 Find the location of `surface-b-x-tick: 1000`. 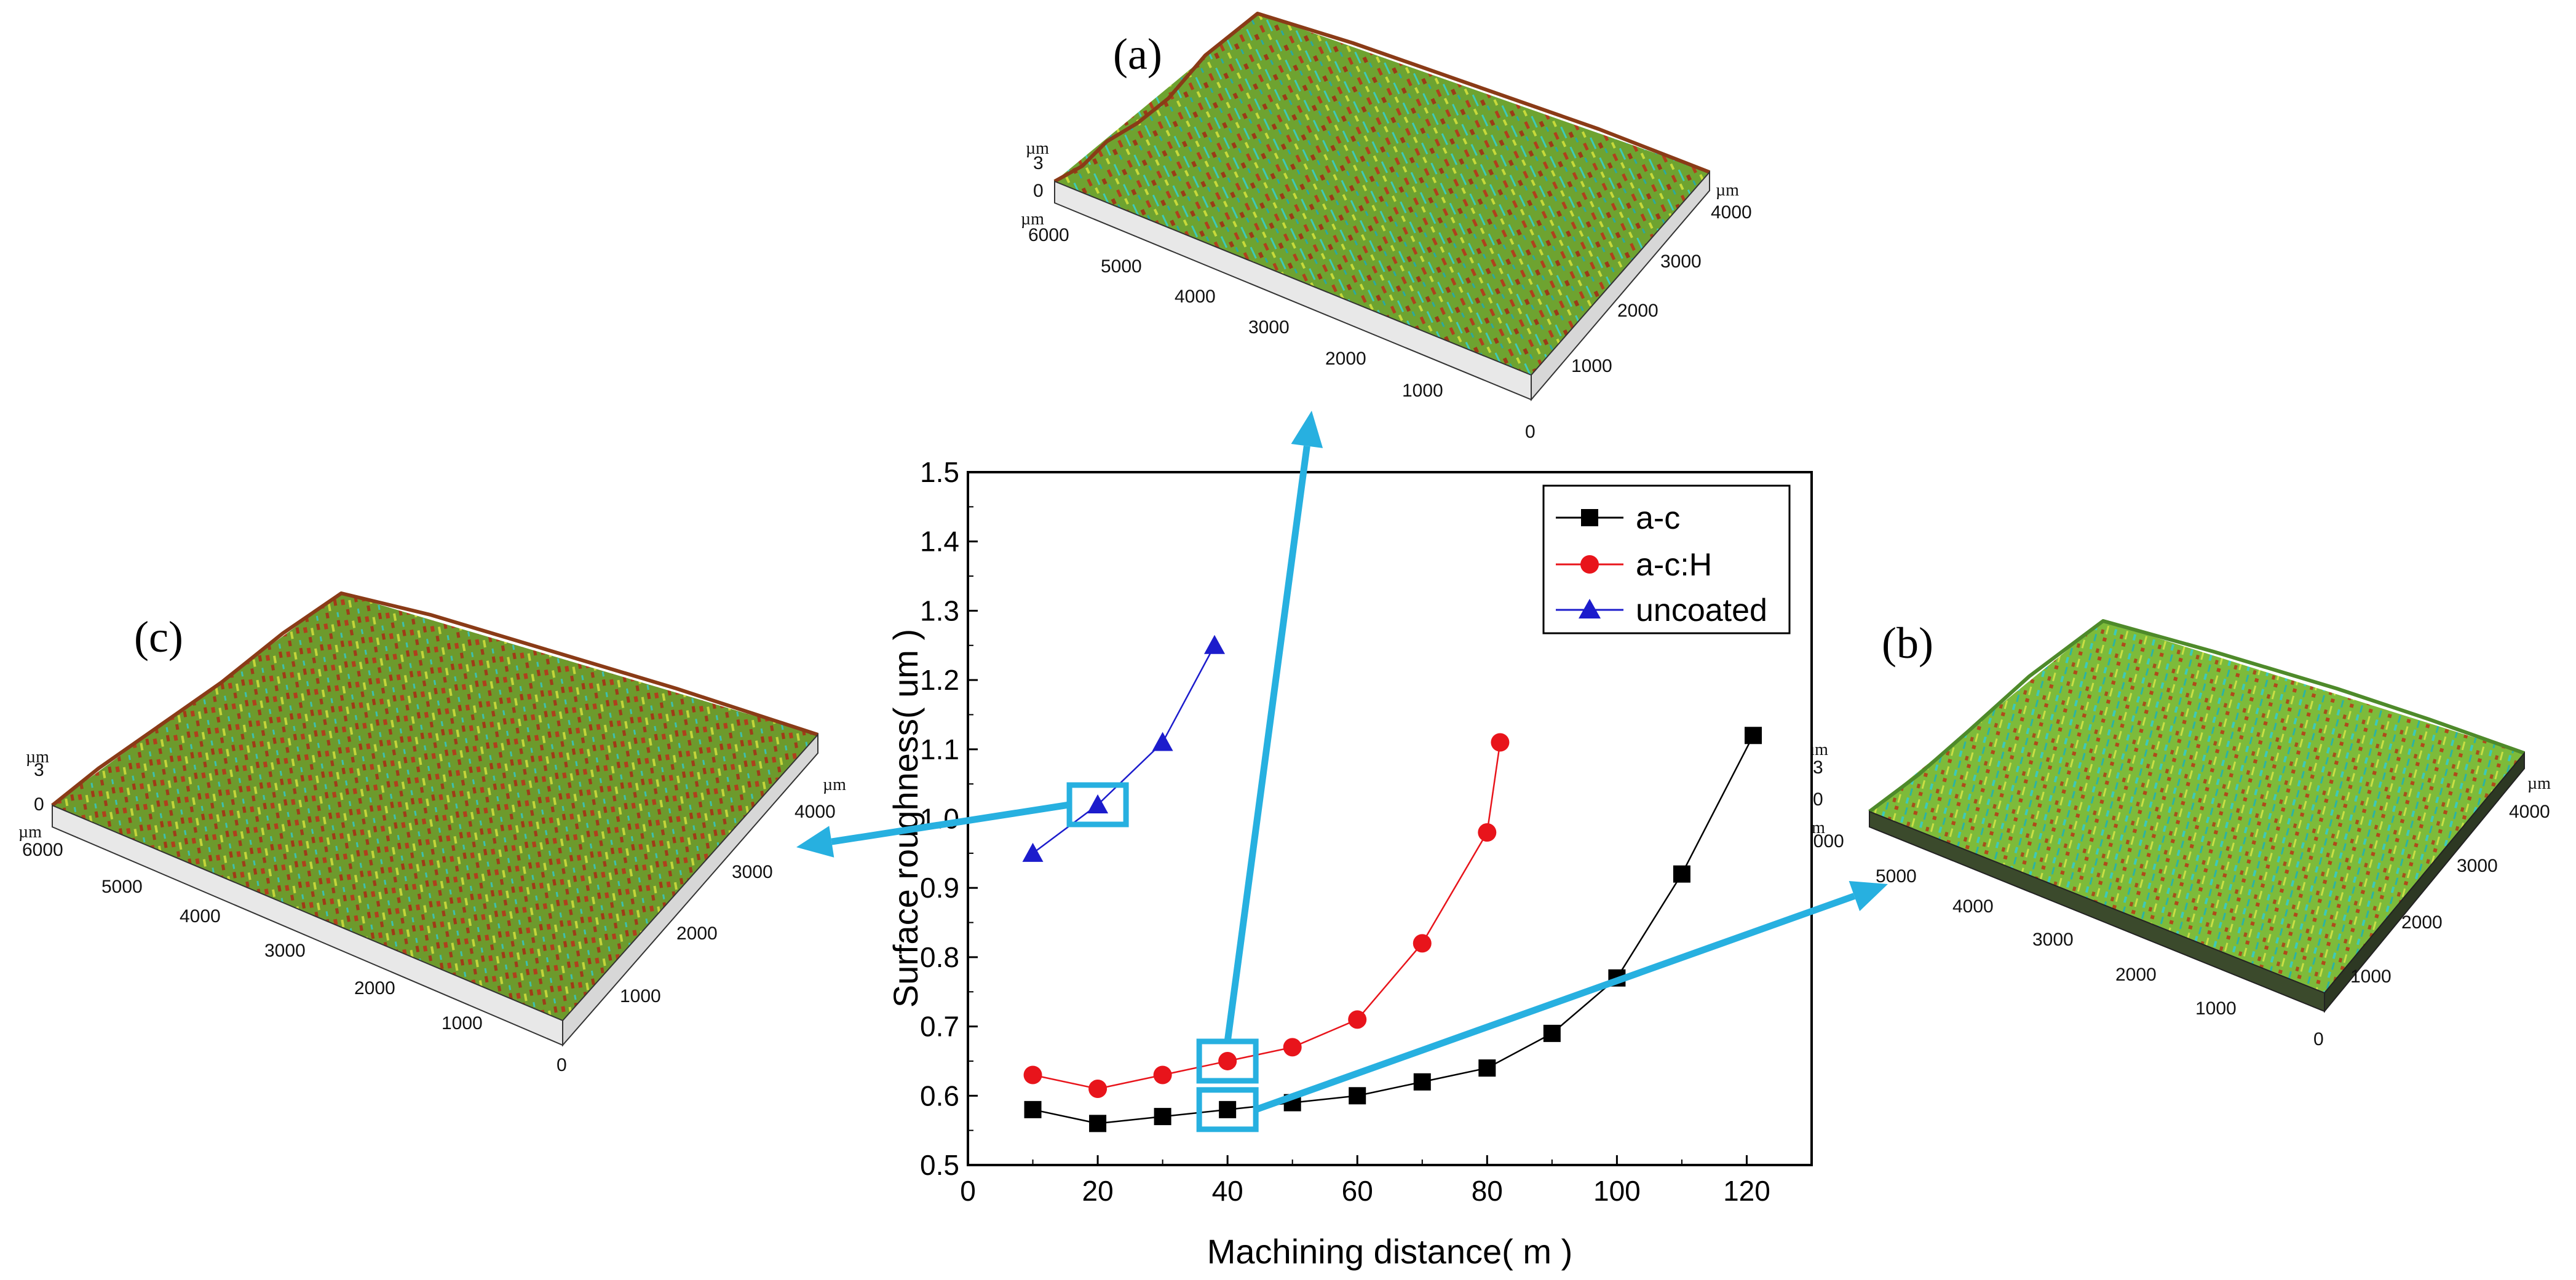

surface-b-x-tick: 1000 is located at coordinates (2216, 1008).